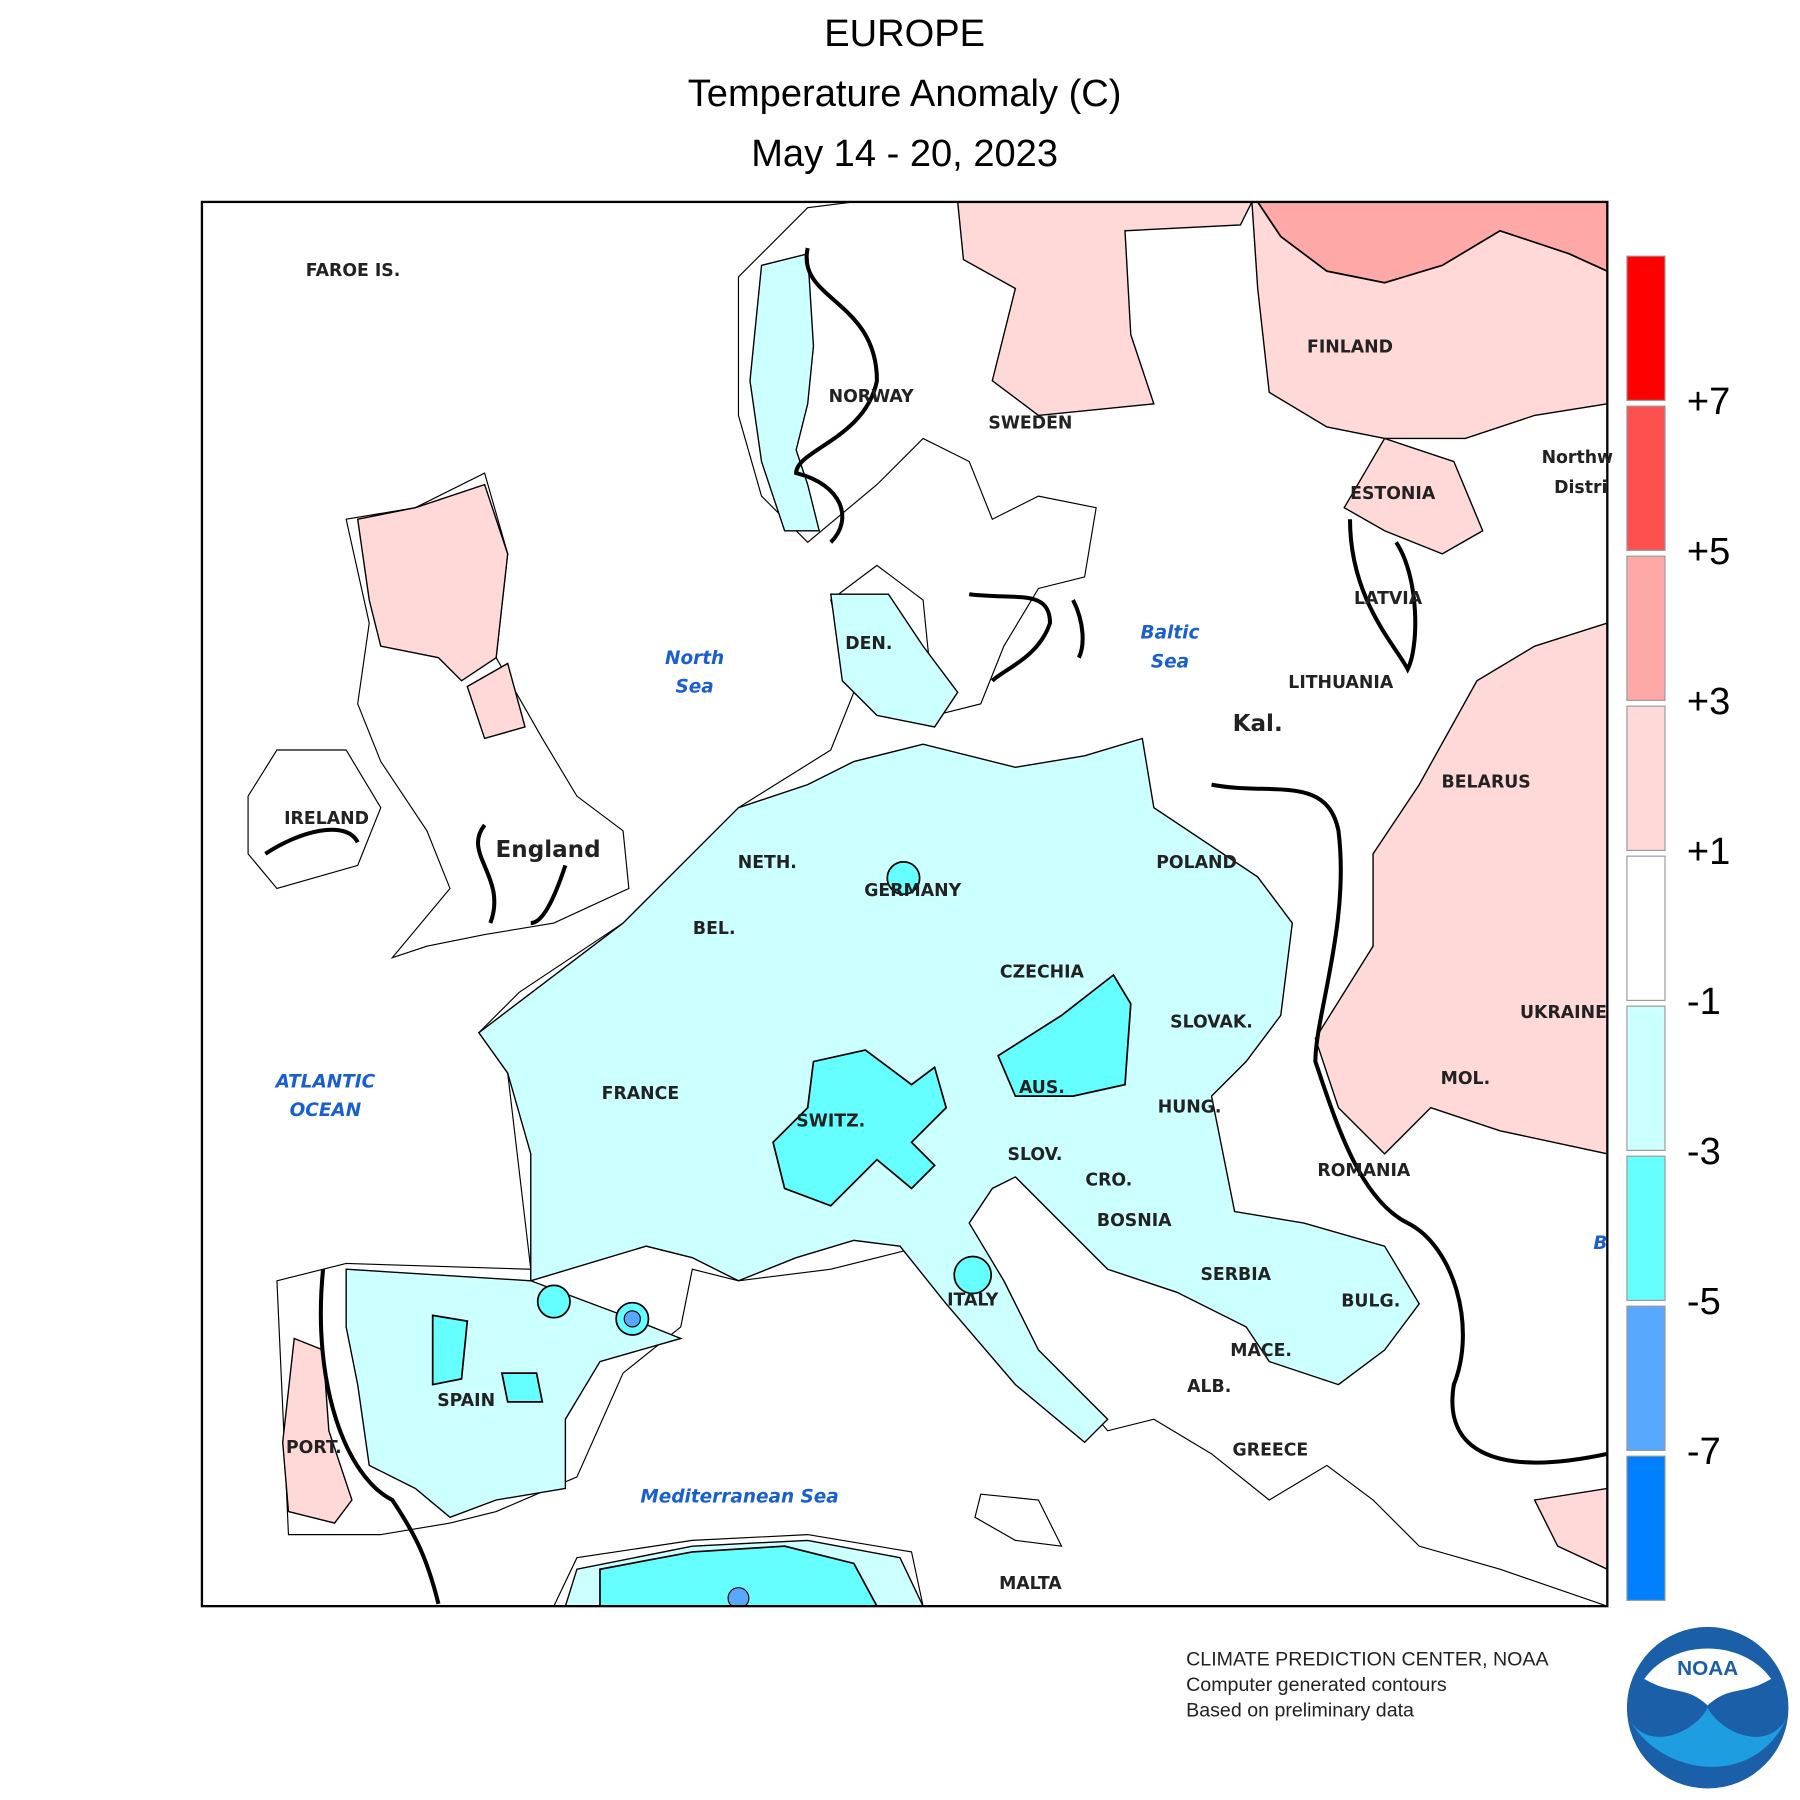 The height and width of the screenshot is (1800, 1800). I want to click on date-range: May 14 - 20, 2023, so click(904, 154).